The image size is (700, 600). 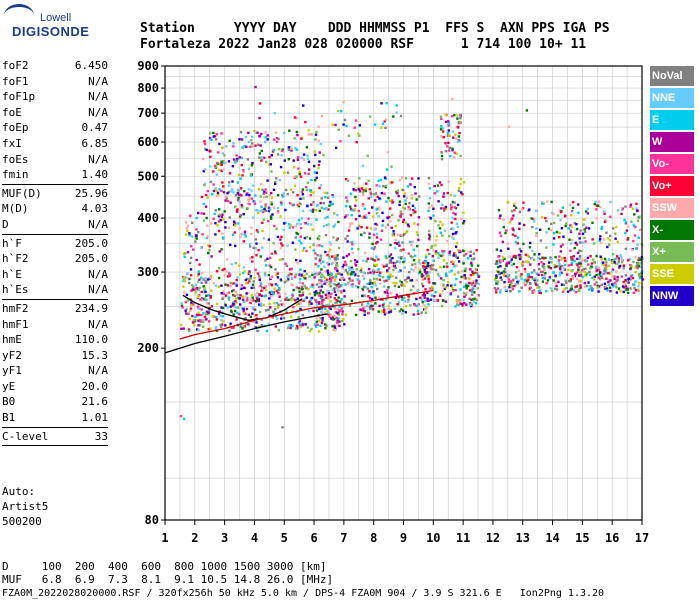 I want to click on x-tick-label: 14, so click(x=552, y=538).